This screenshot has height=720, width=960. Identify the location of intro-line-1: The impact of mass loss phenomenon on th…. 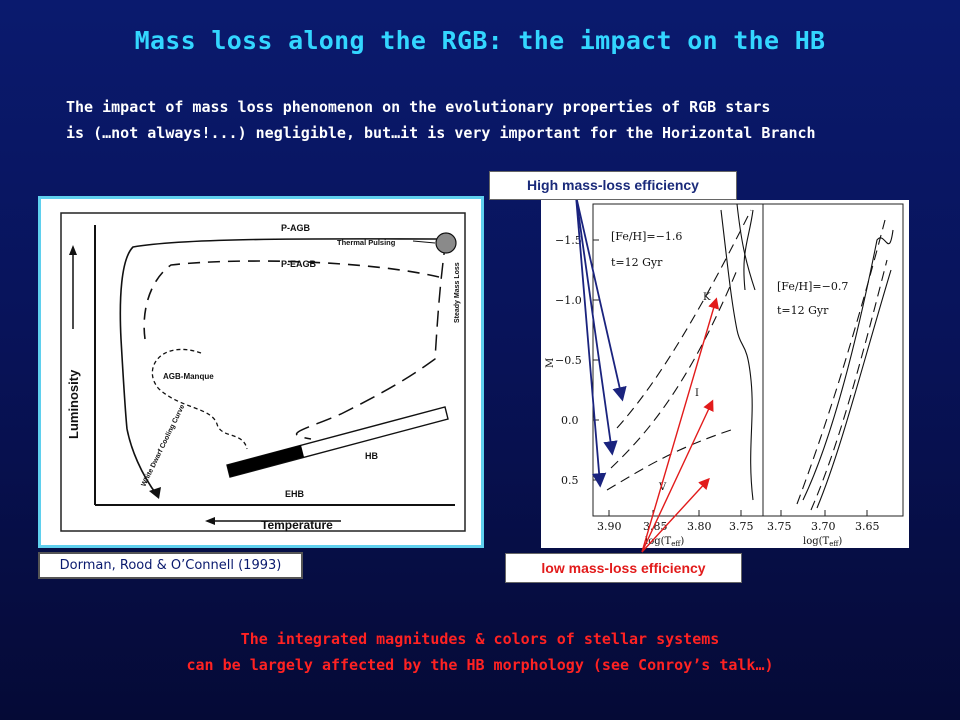
(418, 107).